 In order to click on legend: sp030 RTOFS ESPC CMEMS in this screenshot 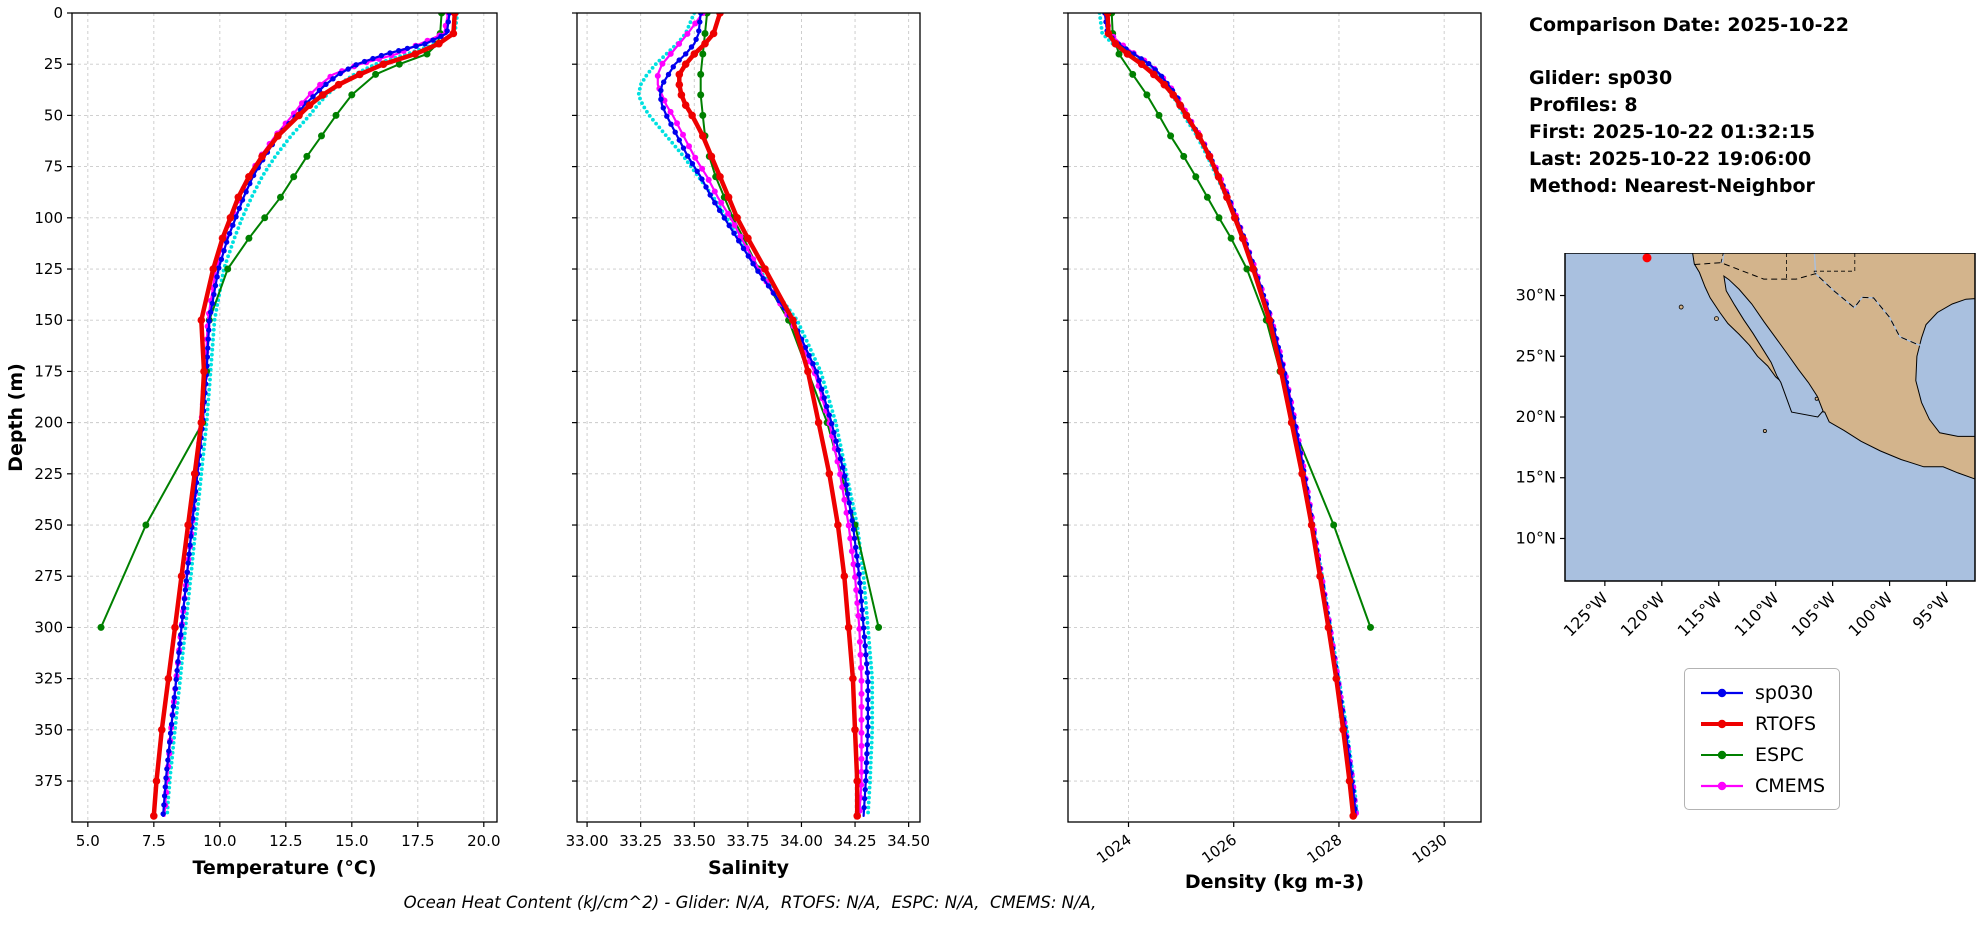, I will do `click(1762, 739)`.